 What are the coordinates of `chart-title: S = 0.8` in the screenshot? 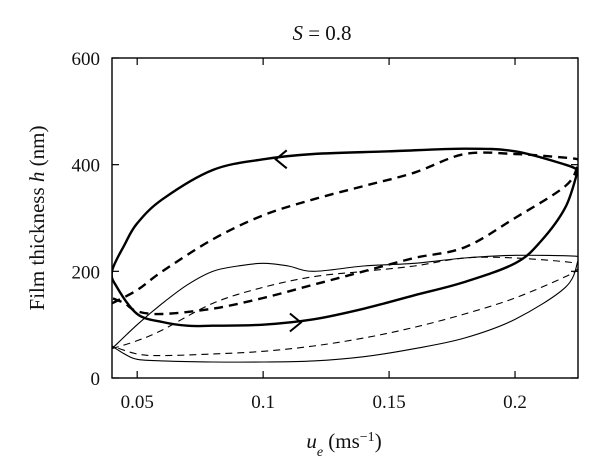 It's located at (321, 33).